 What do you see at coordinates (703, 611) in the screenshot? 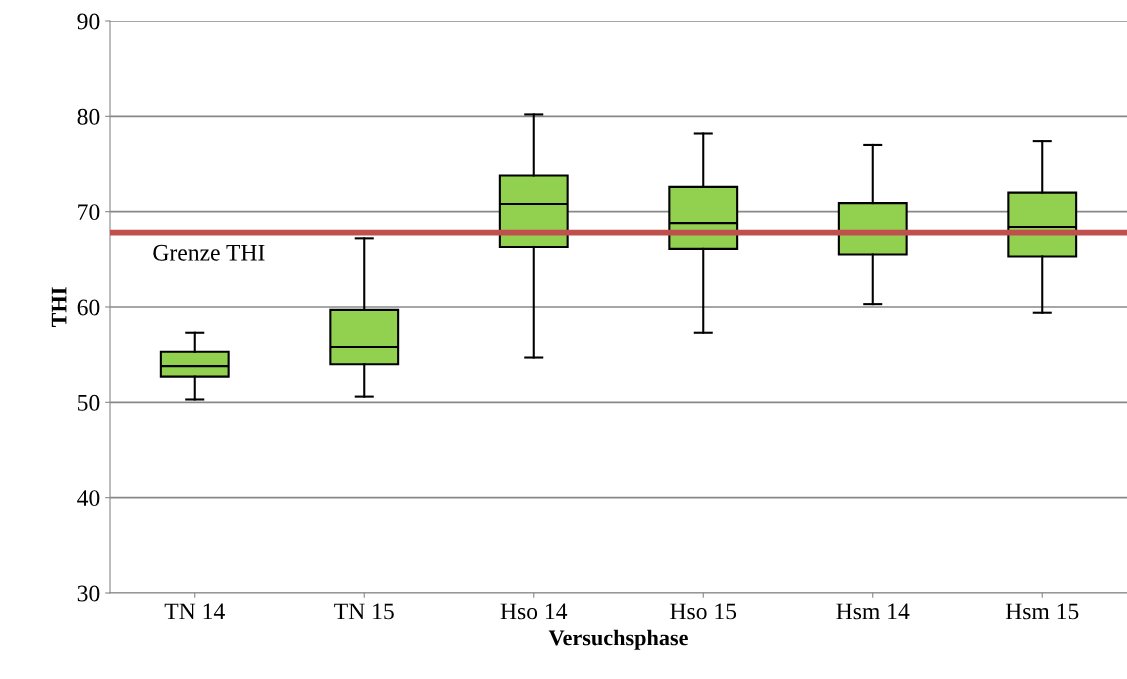
I see `x-tick-label: Hso 15` at bounding box center [703, 611].